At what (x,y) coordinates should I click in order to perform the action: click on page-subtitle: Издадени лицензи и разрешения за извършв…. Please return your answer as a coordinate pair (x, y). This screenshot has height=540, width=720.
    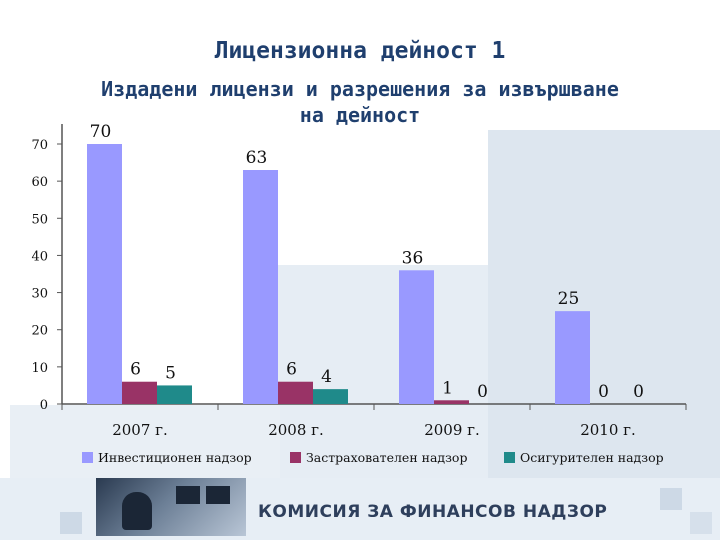
    Looking at the image, I should click on (360, 102).